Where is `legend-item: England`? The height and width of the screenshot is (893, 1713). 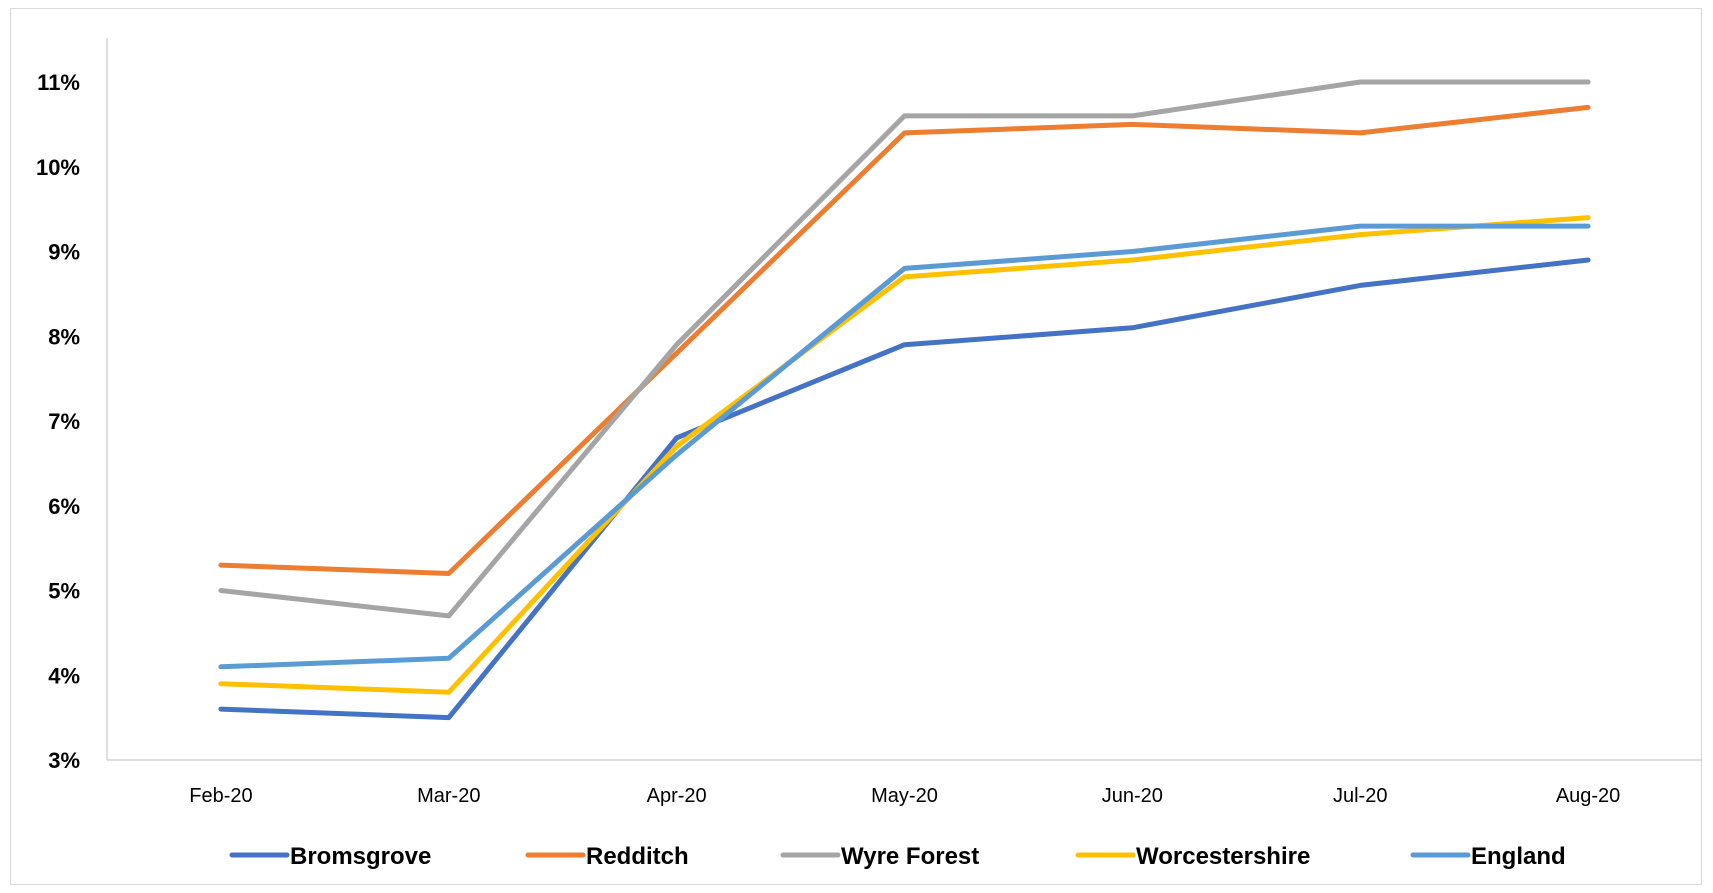
legend-item: England is located at coordinates (1488, 856).